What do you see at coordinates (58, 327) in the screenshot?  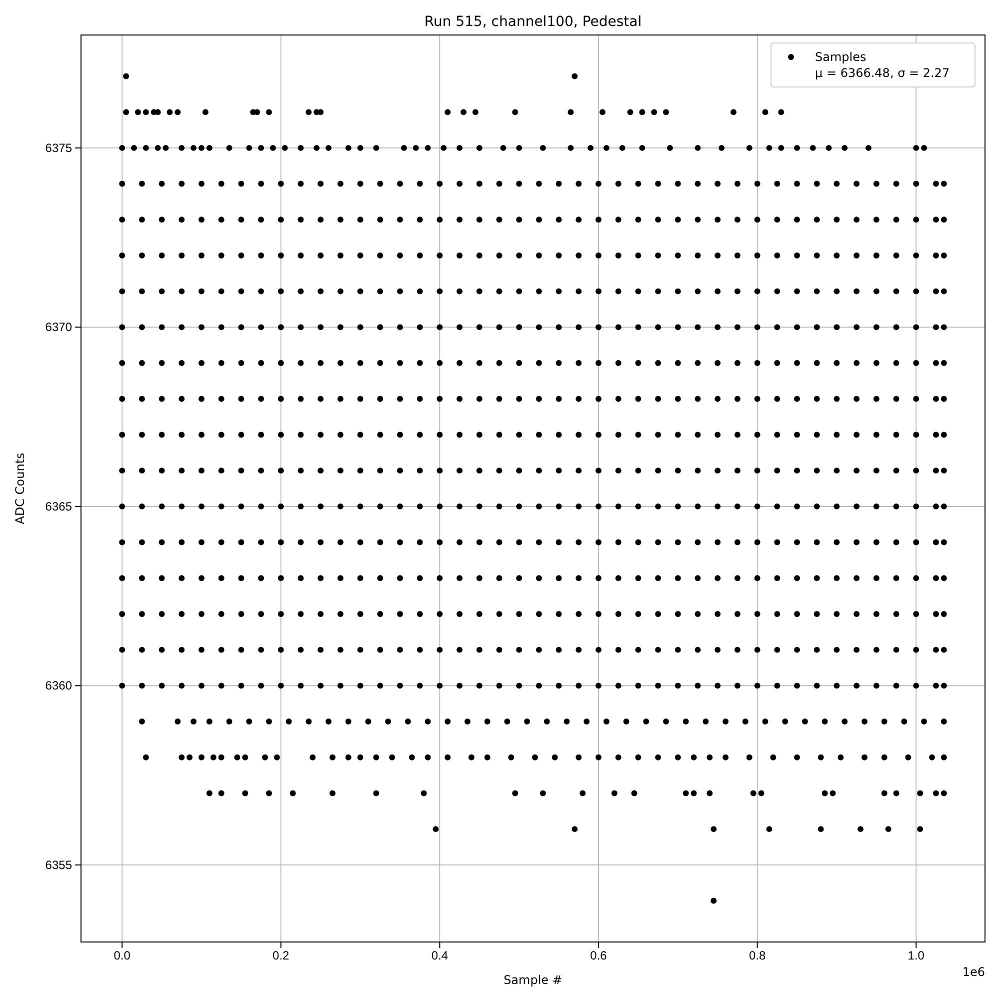 I see `y-tick-label: 6370` at bounding box center [58, 327].